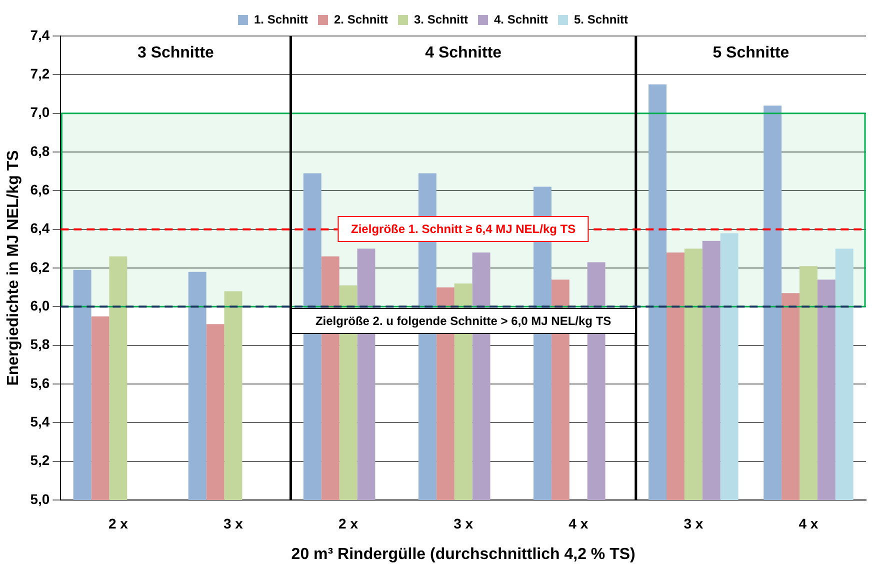 The image size is (872, 568). What do you see at coordinates (40, 498) in the screenshot?
I see `y-tick-label: 5,0` at bounding box center [40, 498].